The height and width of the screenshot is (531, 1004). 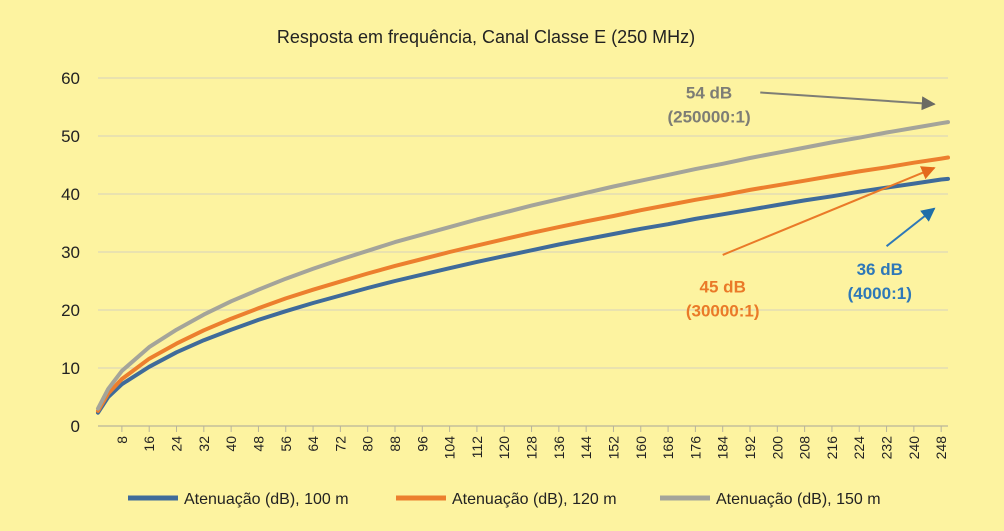 I want to click on x-tick-label: 176, so click(x=695, y=448).